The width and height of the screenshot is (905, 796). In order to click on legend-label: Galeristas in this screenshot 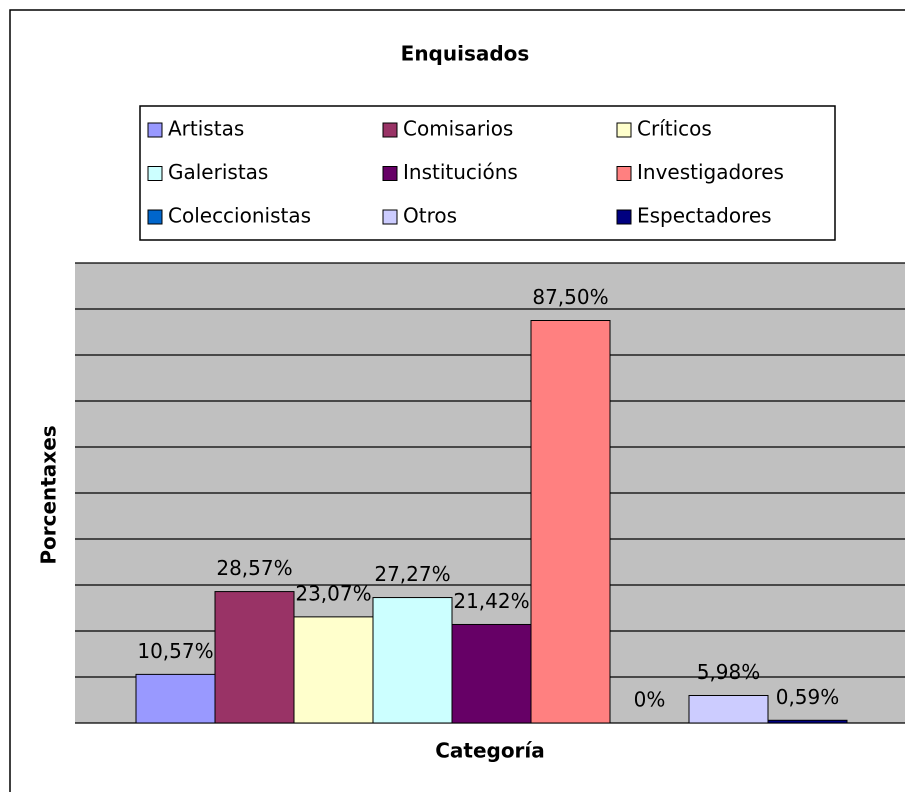, I will do `click(218, 172)`.